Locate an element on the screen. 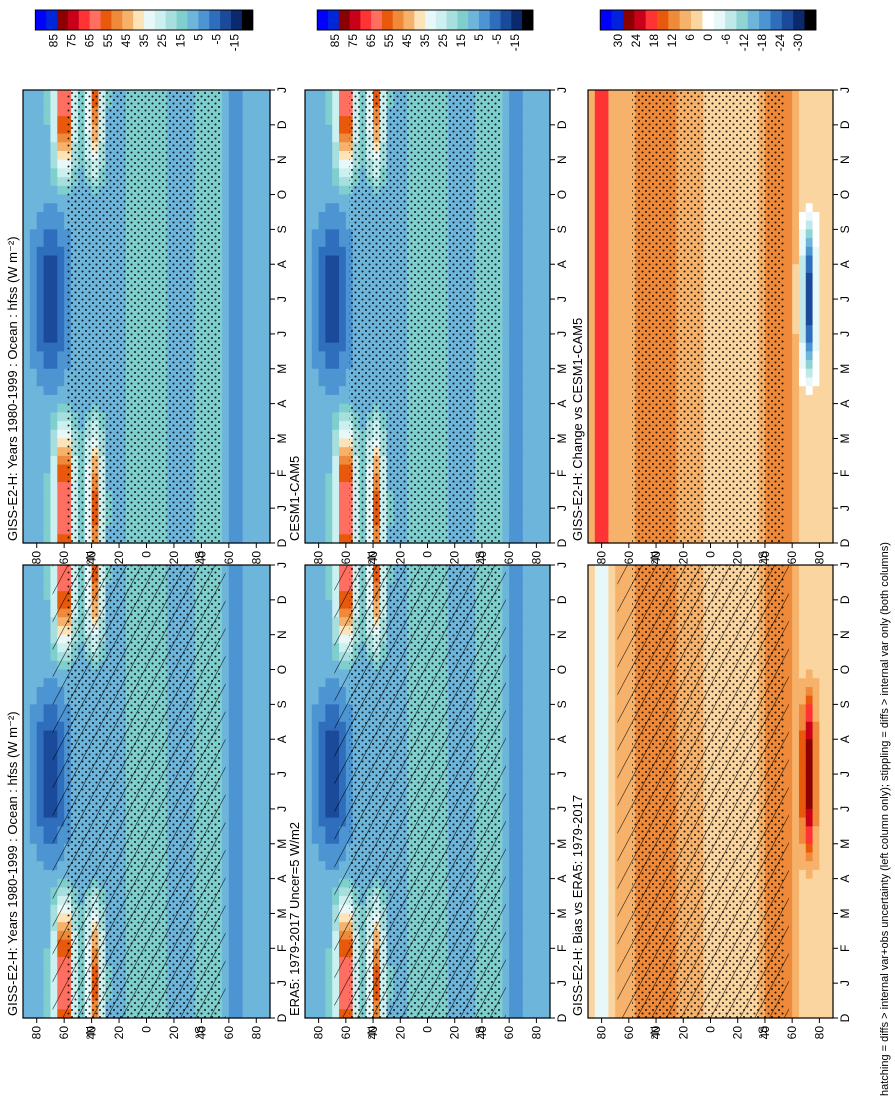 The height and width of the screenshot is (1100, 895). month-tick-label: F is located at coordinates (282, 473).